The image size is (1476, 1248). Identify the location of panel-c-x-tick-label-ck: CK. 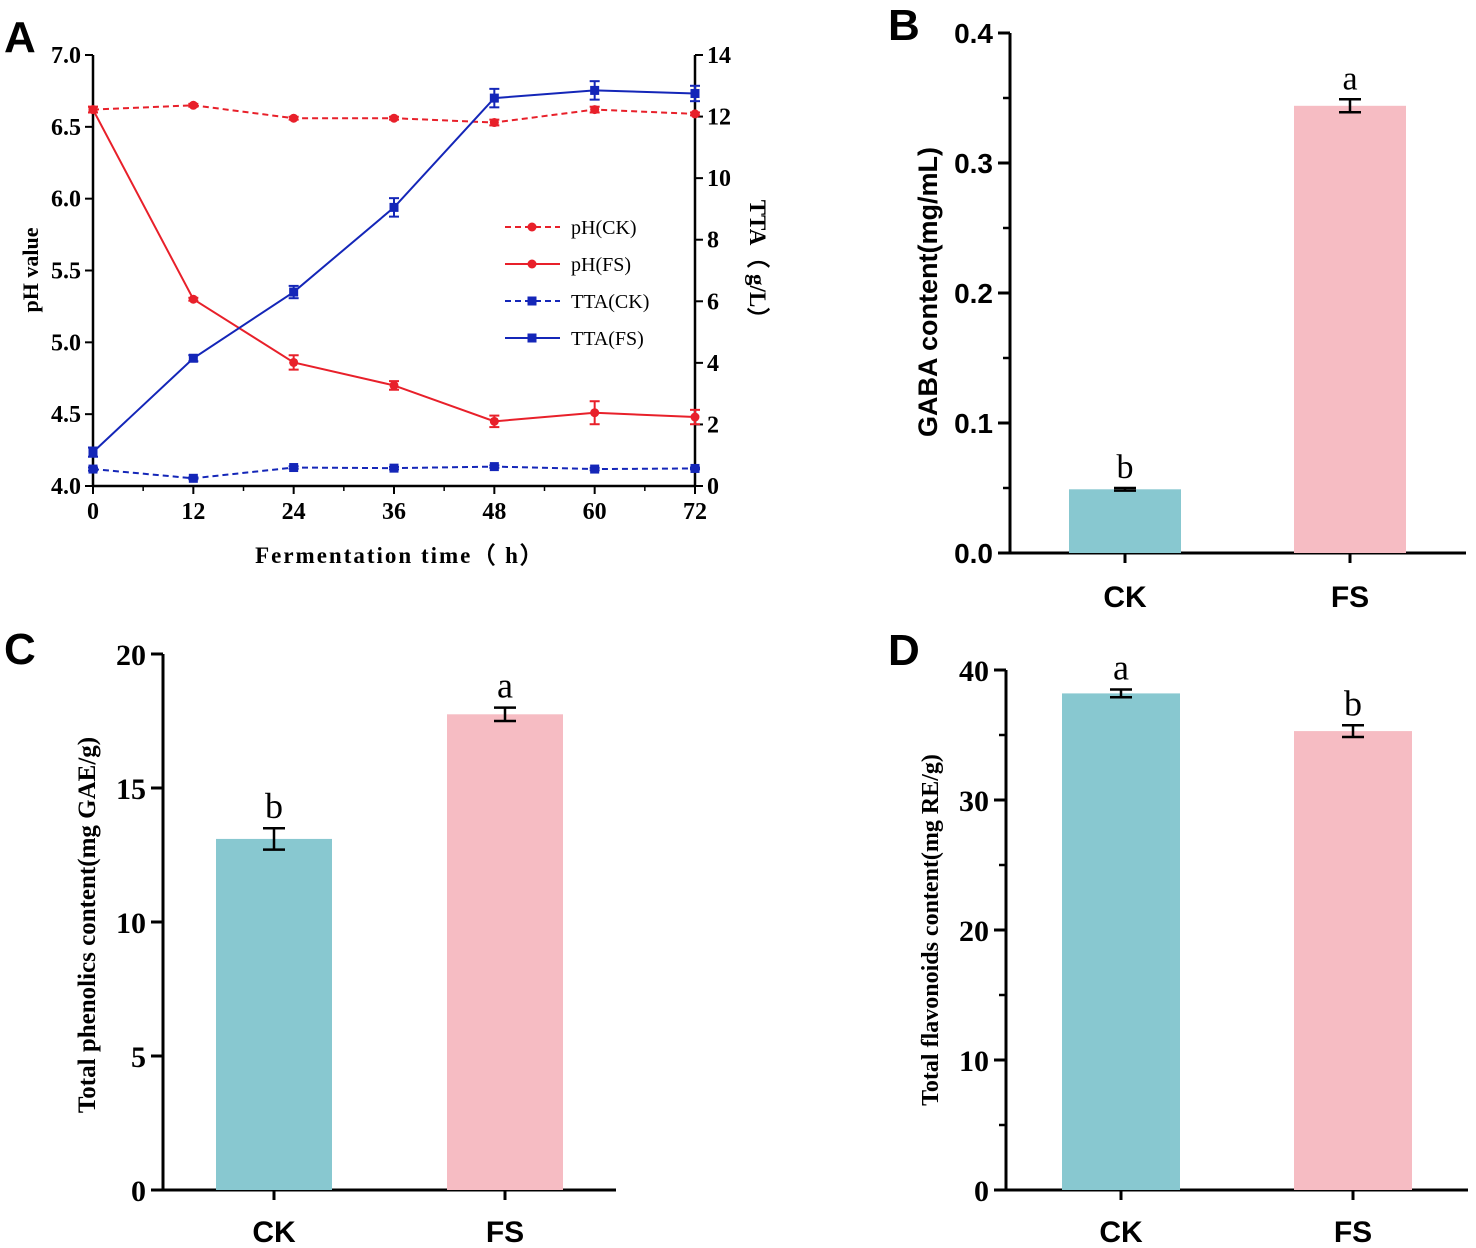
(274, 1232).